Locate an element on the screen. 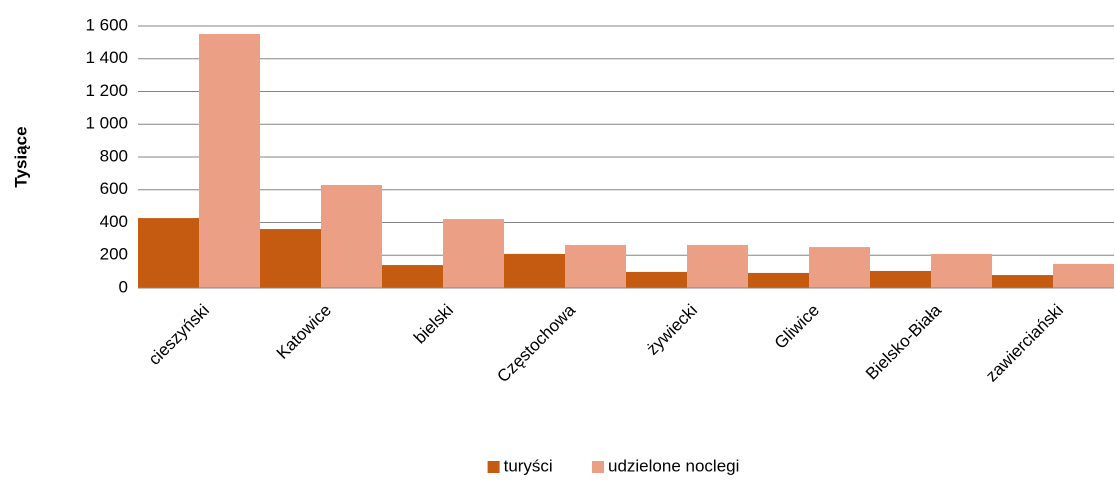 This screenshot has width=1116, height=482. x-tick-label: zawierciański is located at coordinates (1024, 343).